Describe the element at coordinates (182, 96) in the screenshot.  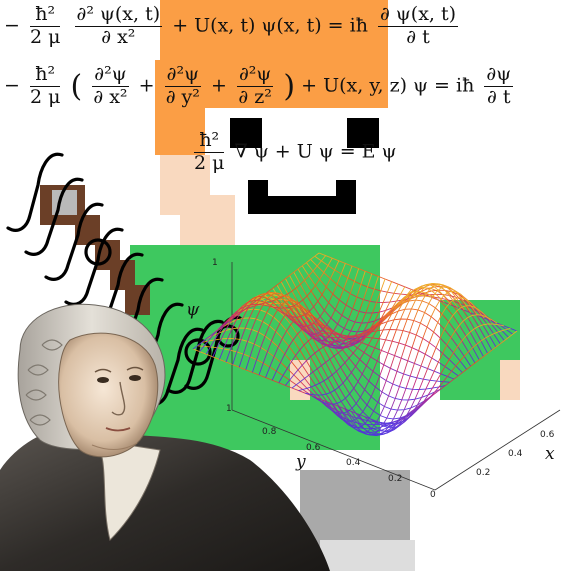
I see `eq2-dyy-den: ∂ y²` at that location.